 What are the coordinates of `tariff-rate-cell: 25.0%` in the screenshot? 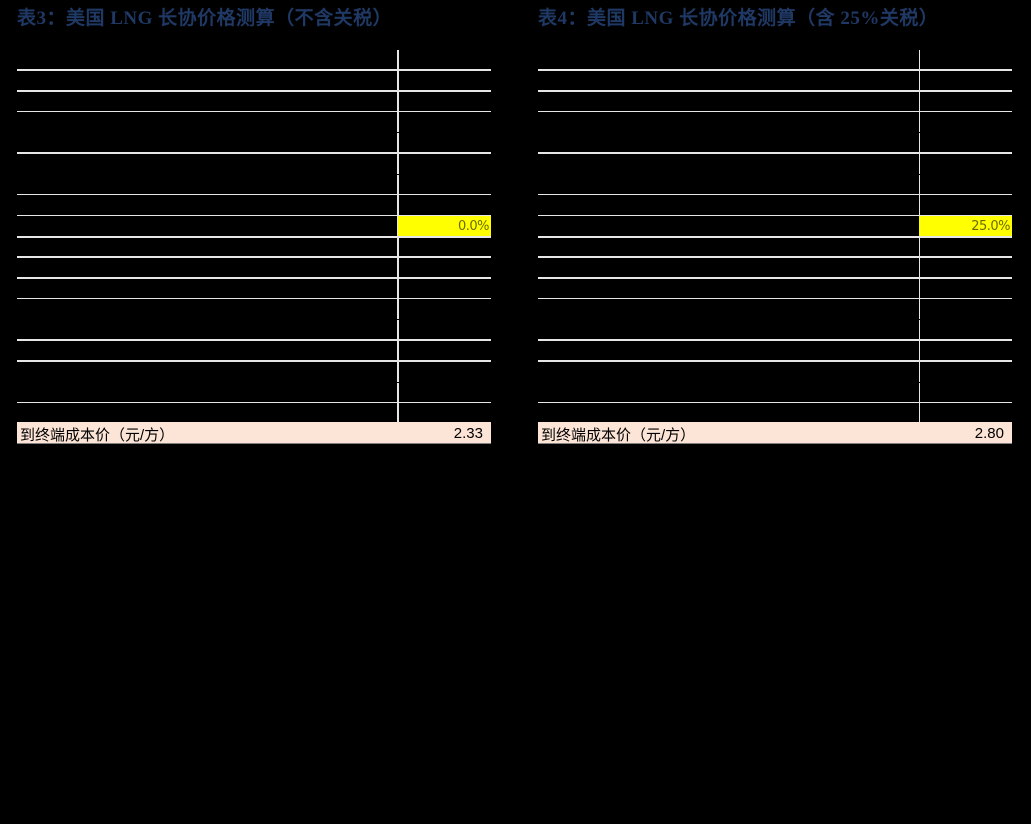 It's located at (965, 226).